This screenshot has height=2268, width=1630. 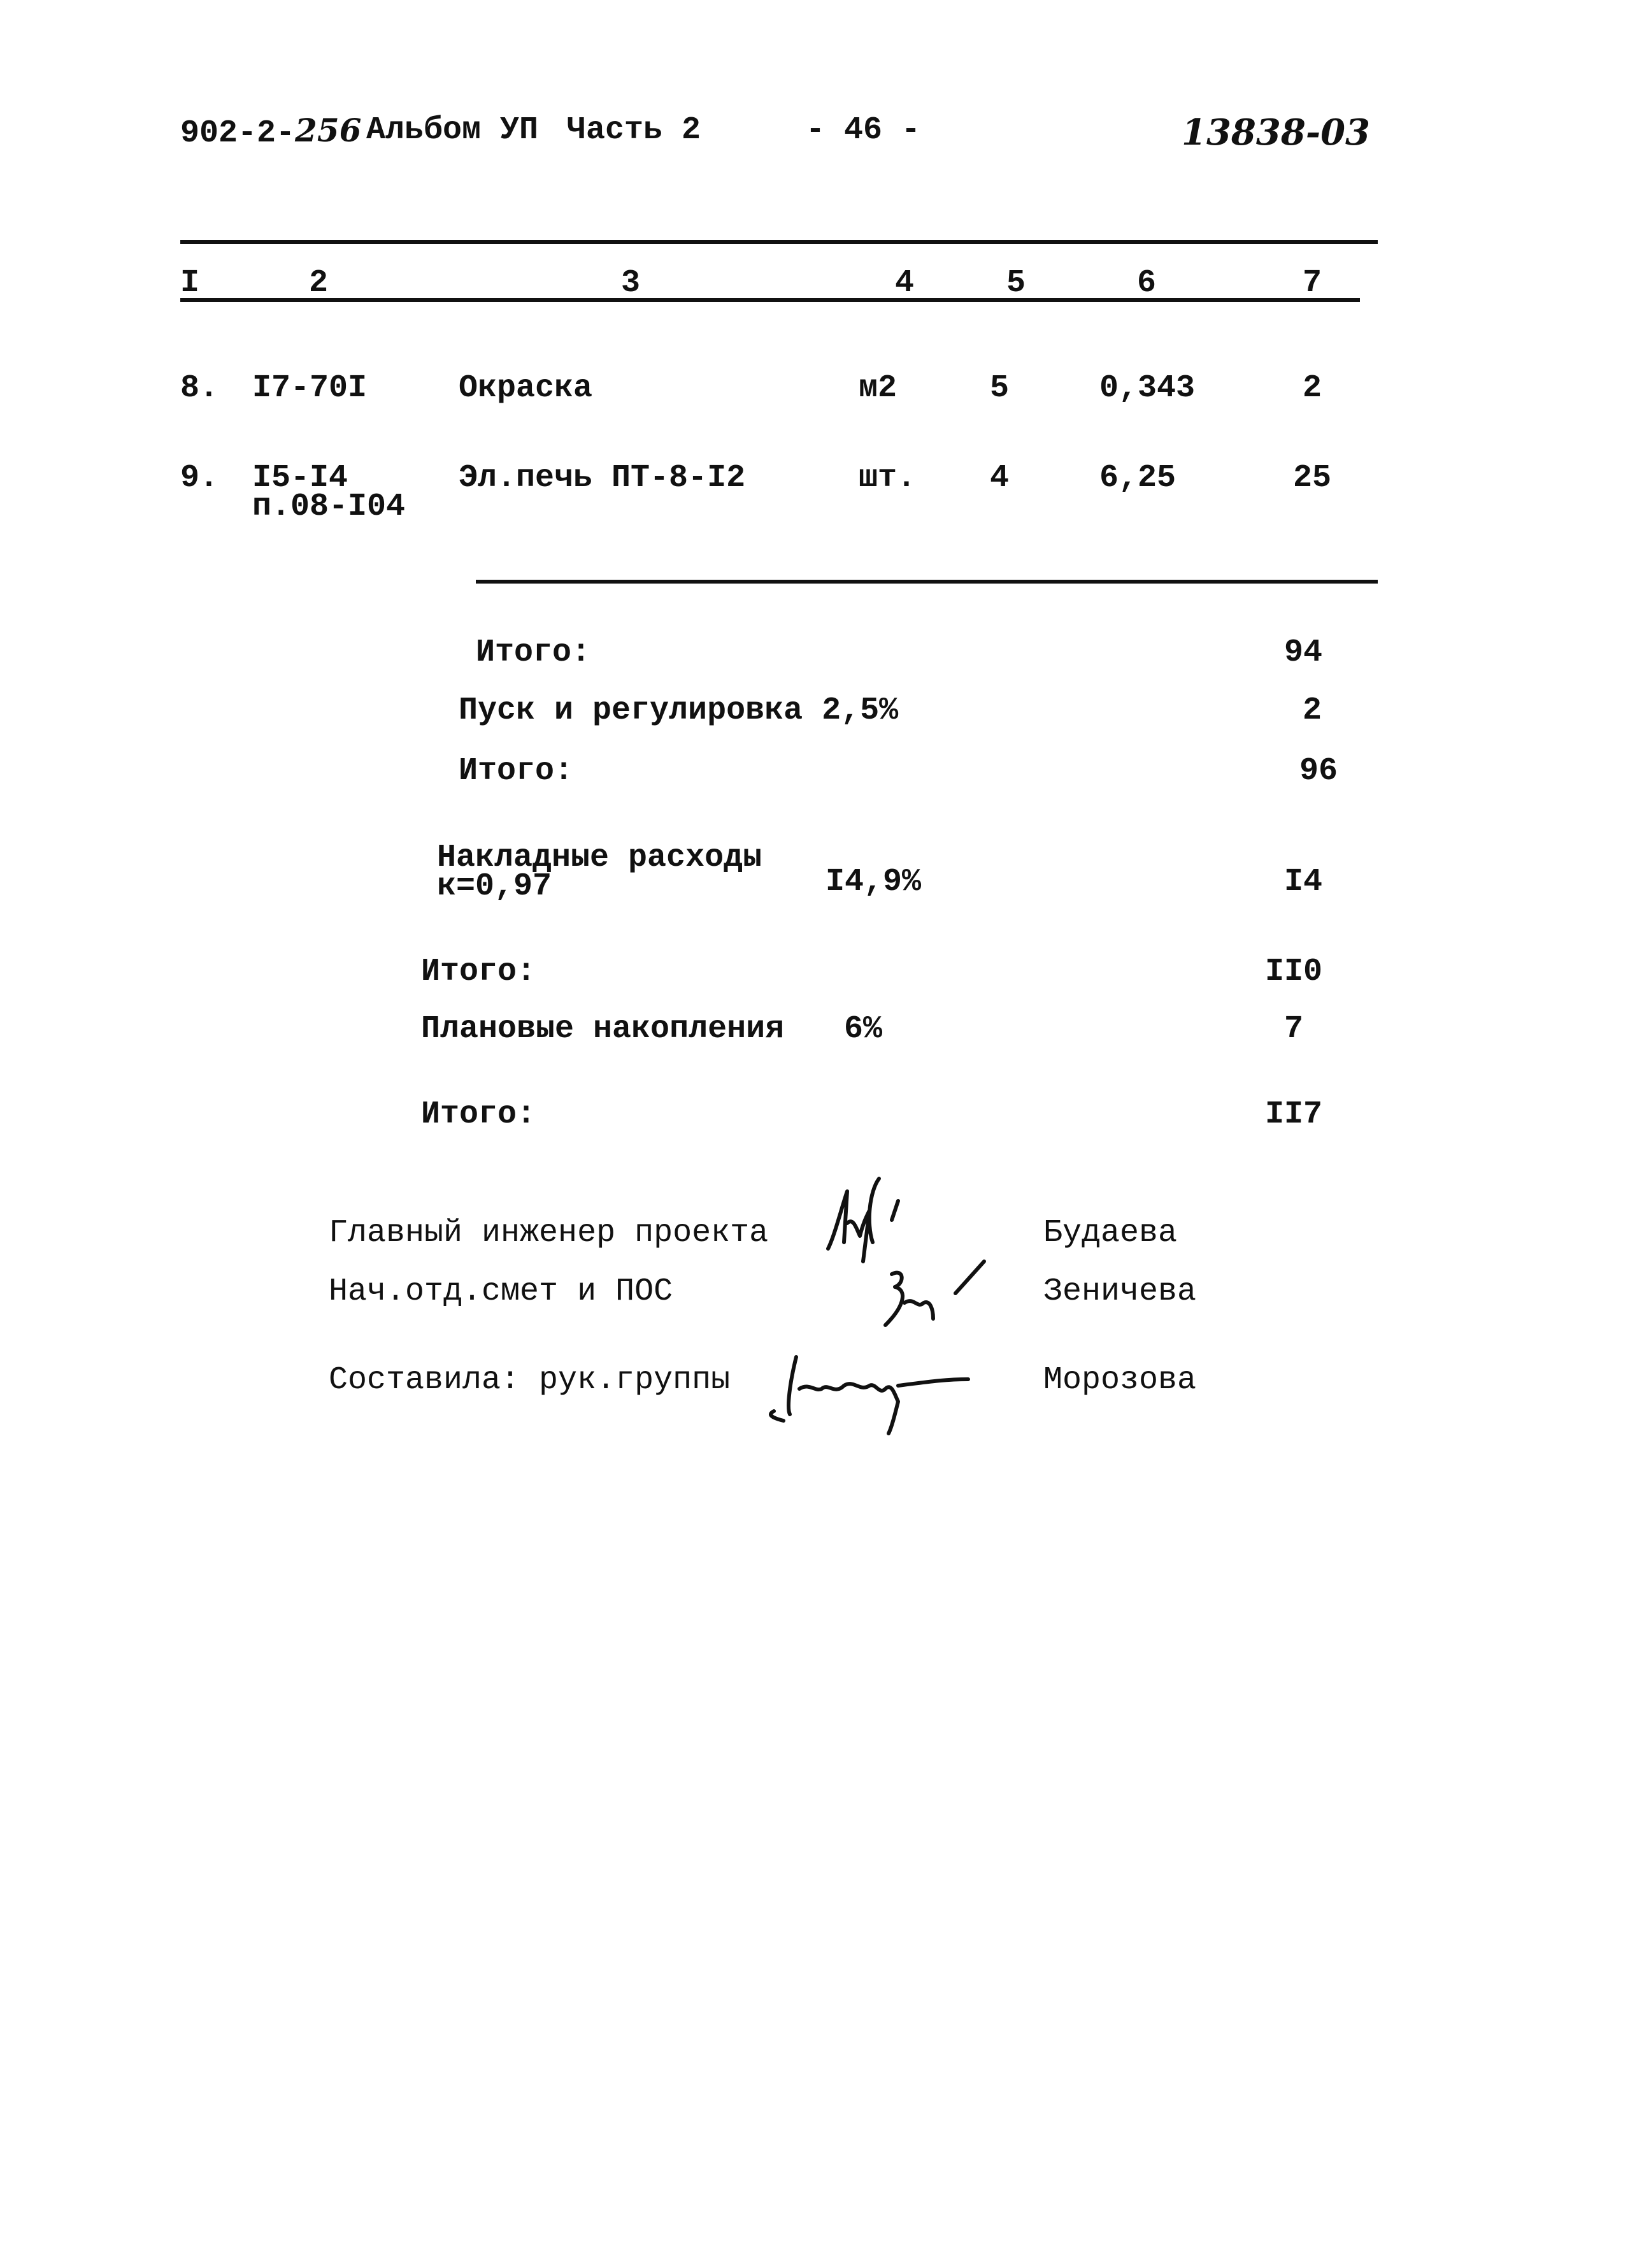 I want to click on col-header-1: I, so click(x=190, y=283).